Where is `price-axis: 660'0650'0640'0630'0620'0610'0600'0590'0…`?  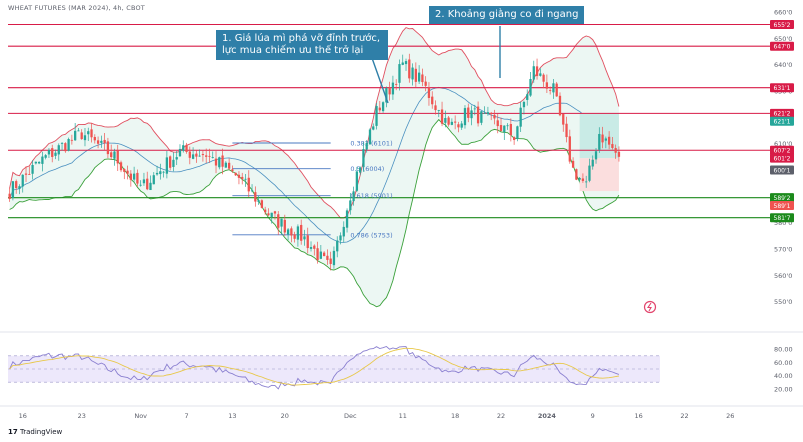 price-axis: 660'0650'0640'0630'0620'0610'0600'0590'0… is located at coordinates (782, 158).